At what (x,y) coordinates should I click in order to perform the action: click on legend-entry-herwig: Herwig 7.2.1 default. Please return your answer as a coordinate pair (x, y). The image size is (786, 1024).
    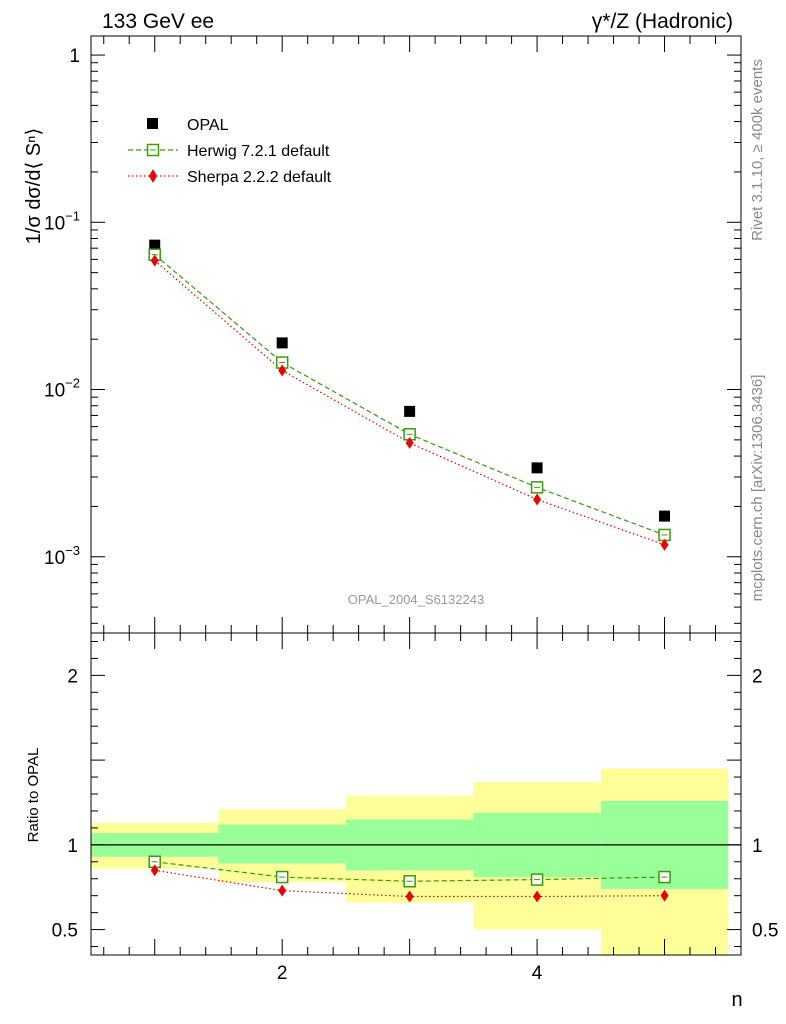
    Looking at the image, I should click on (229, 151).